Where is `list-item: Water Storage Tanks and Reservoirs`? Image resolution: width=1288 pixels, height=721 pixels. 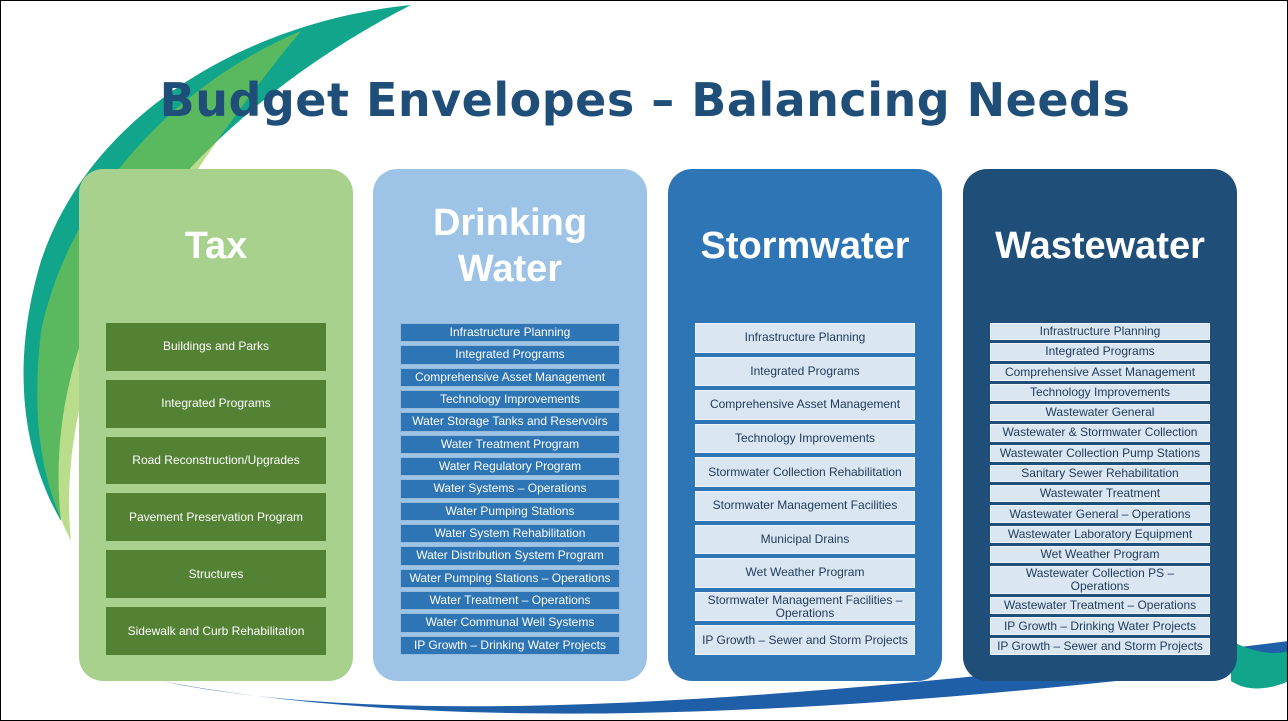
list-item: Water Storage Tanks and Reservoirs is located at coordinates (510, 422).